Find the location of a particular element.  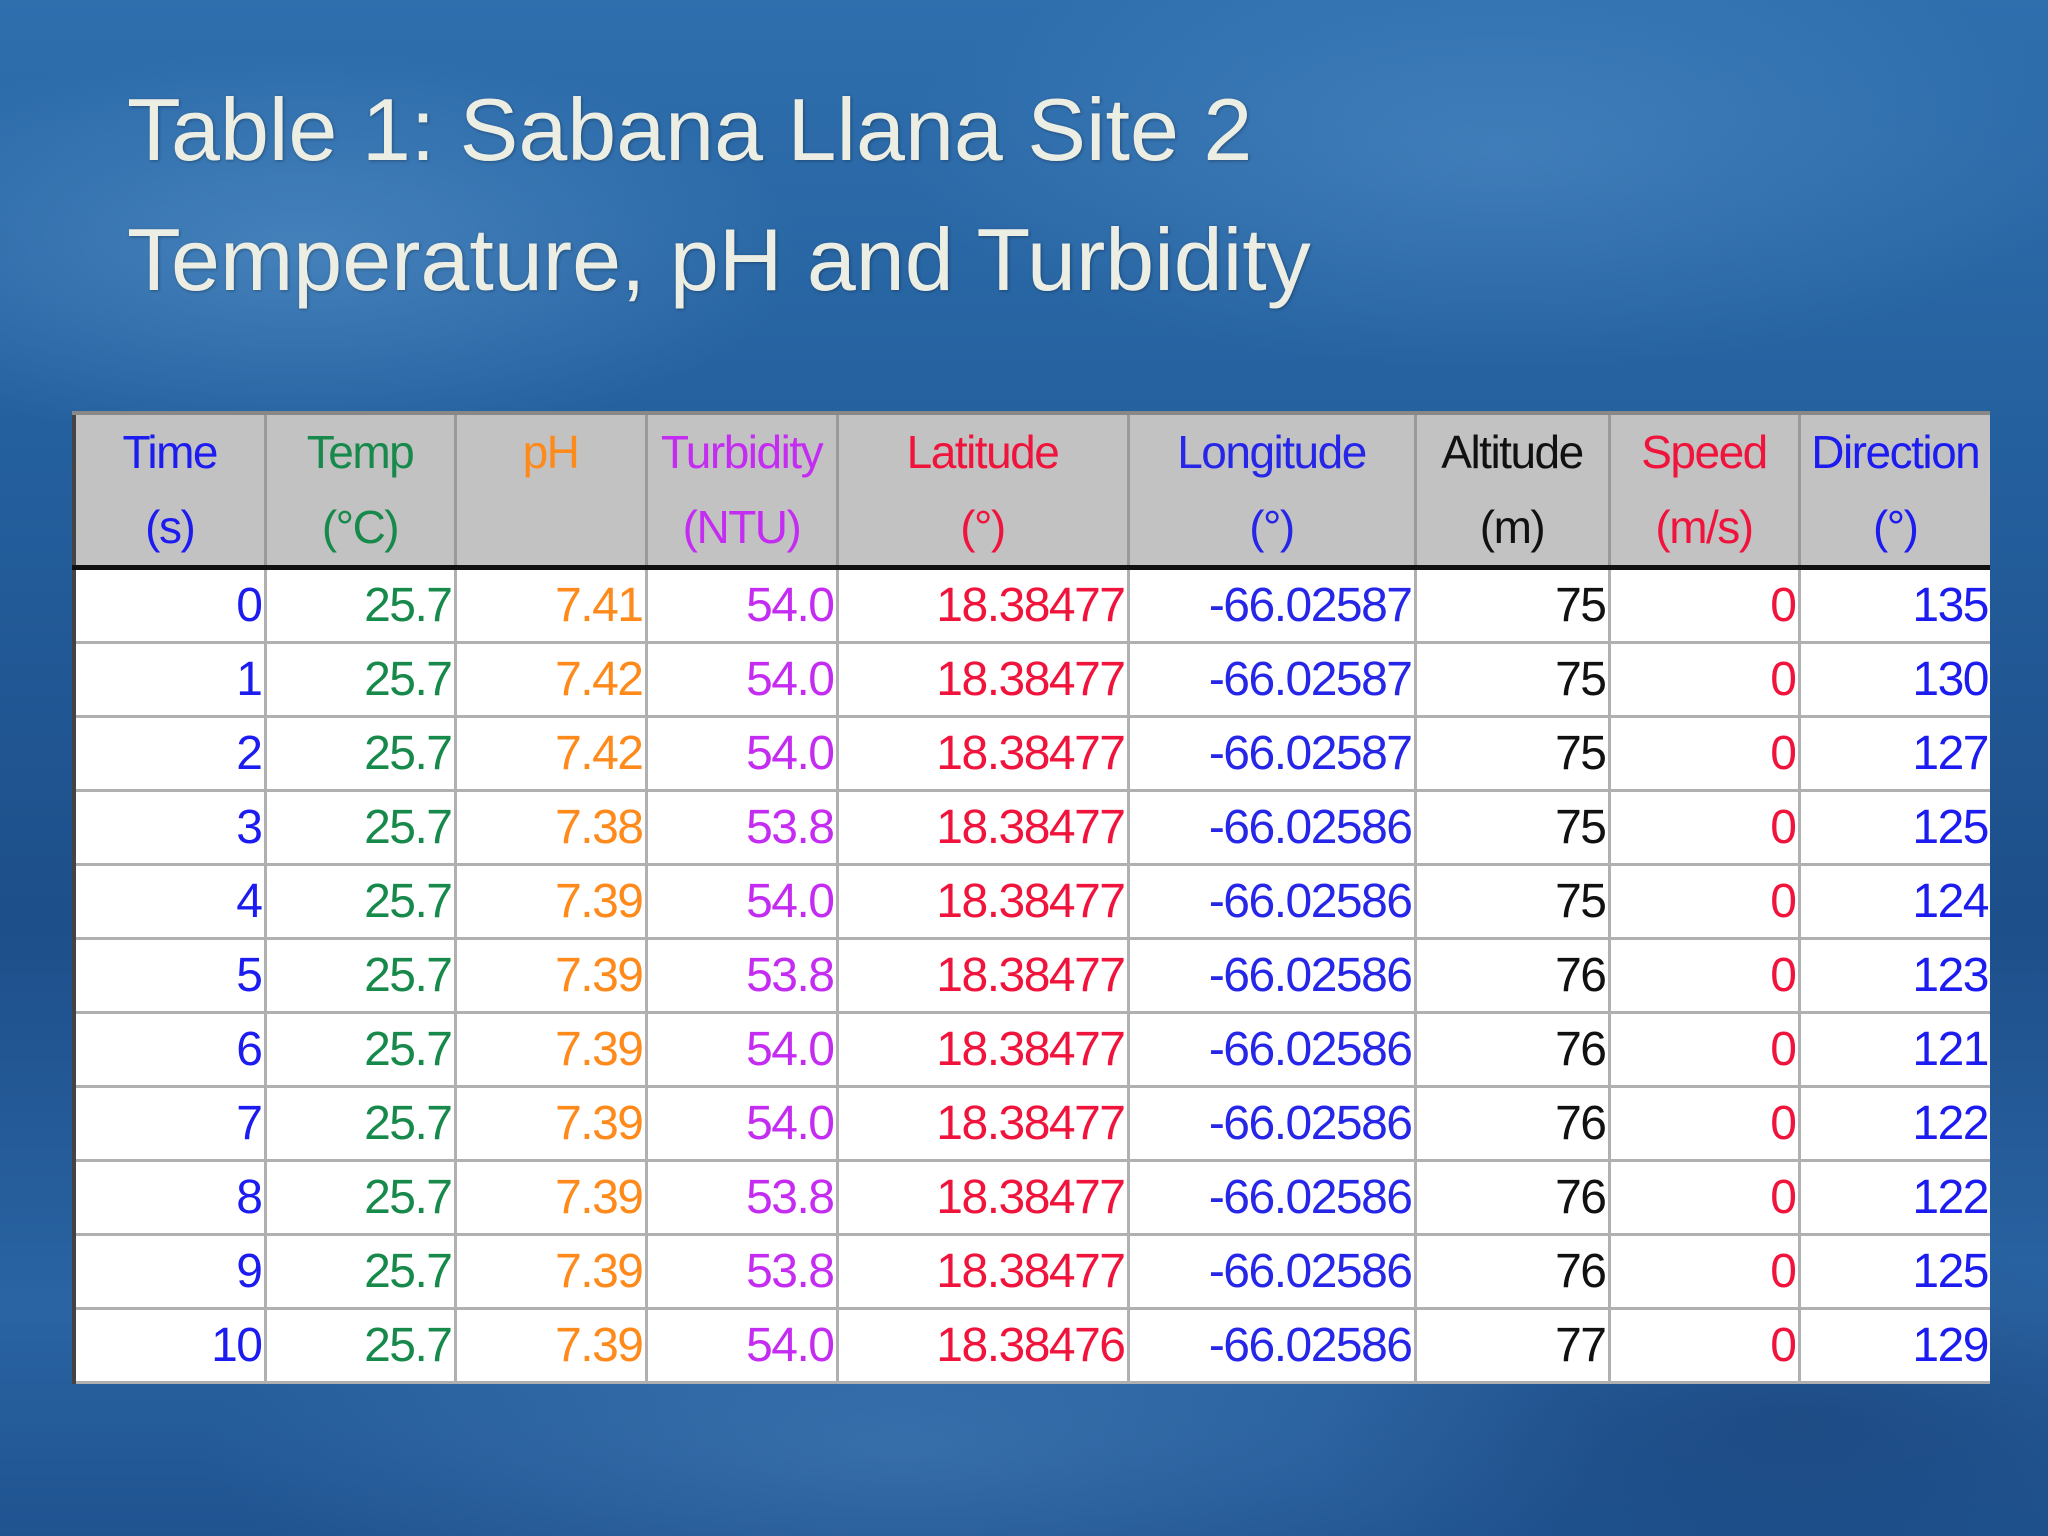

table-row: 10 25.7 7.39 54.0 18.38476 -66.02586 77 0 129 is located at coordinates (1032, 1346).